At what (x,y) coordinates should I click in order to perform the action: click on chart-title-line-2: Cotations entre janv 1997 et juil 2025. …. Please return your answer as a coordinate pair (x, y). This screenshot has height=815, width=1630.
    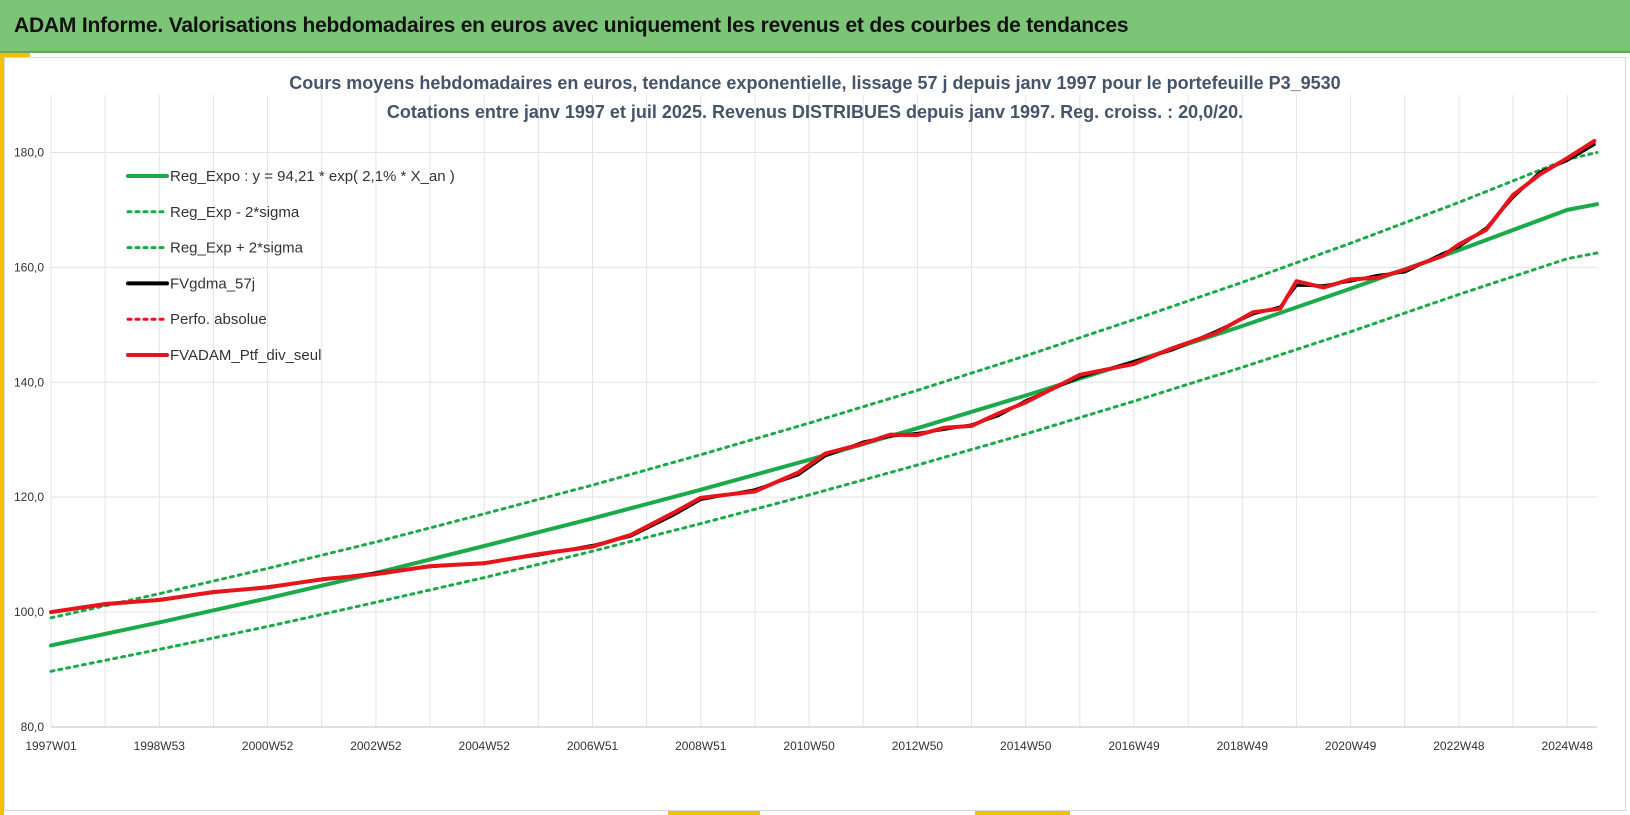
    Looking at the image, I should click on (815, 112).